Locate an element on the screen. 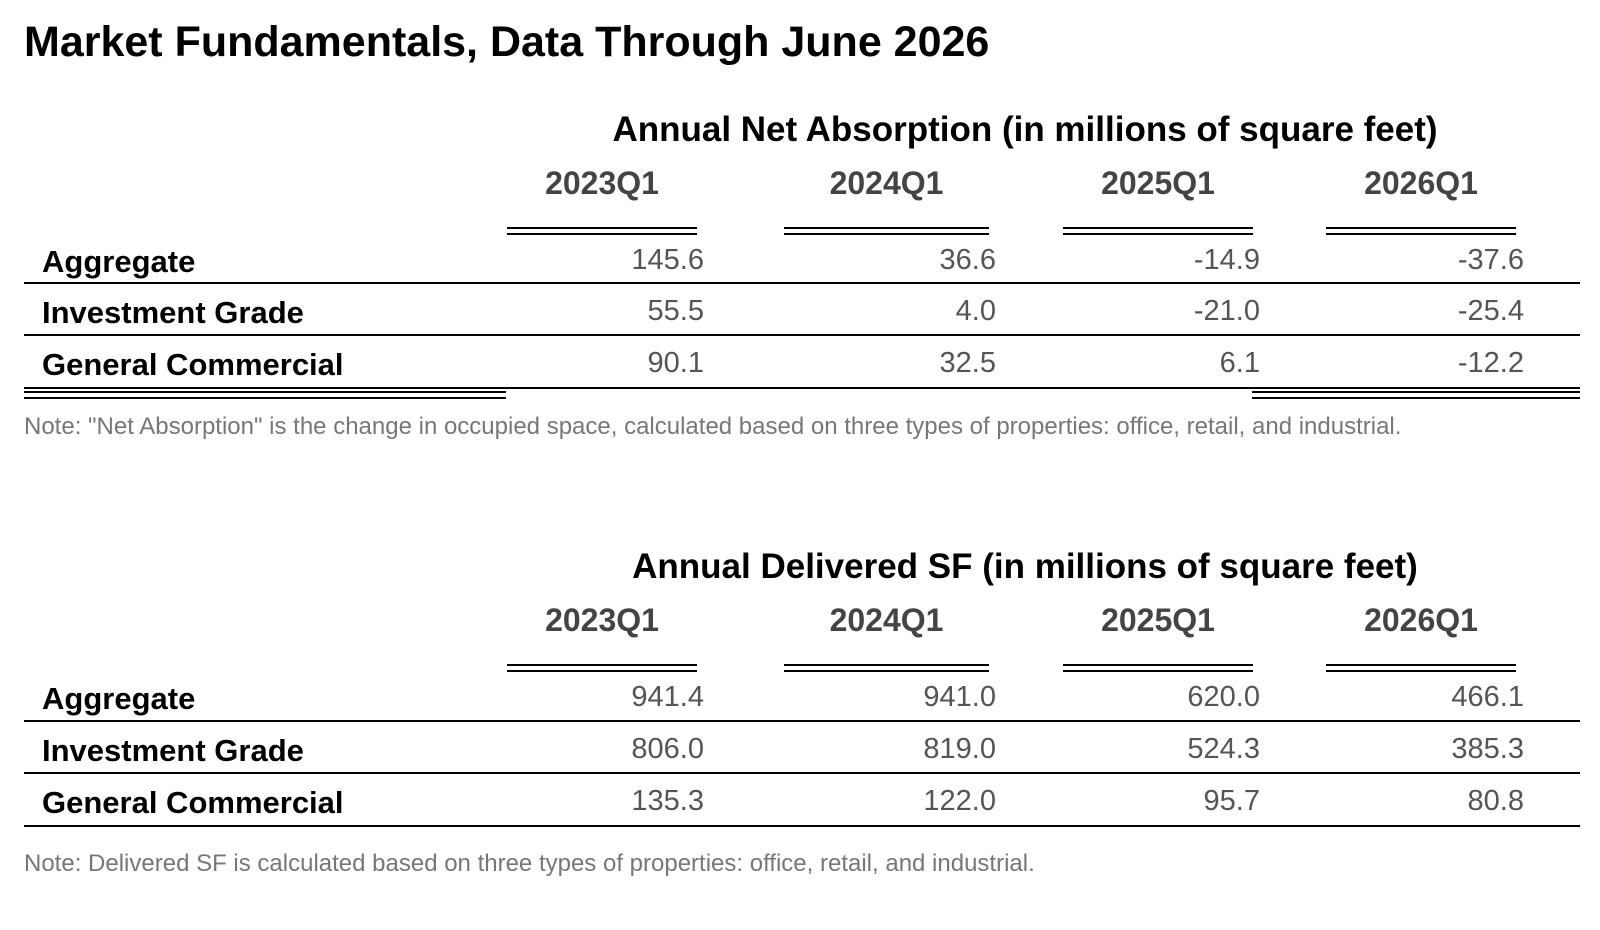 The image size is (1600, 930). table-cell: 90.1 is located at coordinates (675, 363).